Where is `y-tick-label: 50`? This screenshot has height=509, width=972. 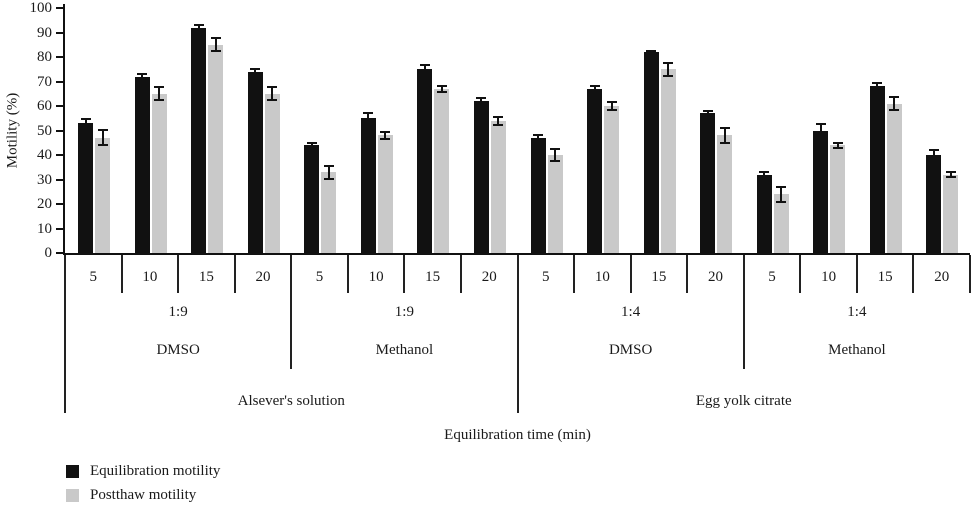 y-tick-label: 50 is located at coordinates (44, 130).